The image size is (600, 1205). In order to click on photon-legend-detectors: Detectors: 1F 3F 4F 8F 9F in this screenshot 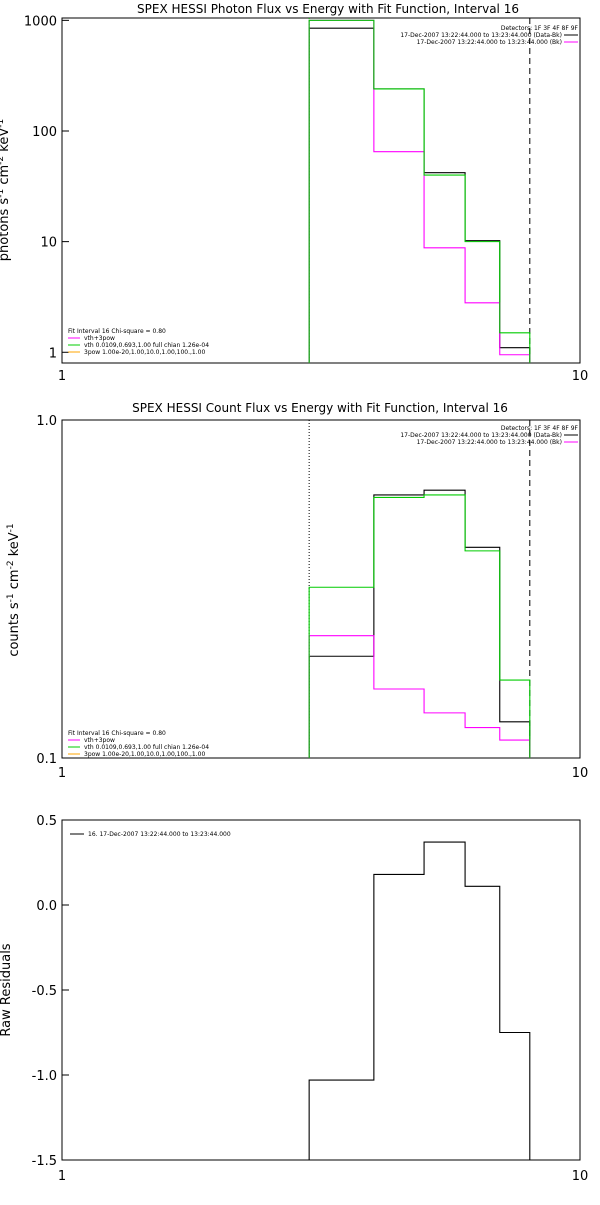, I will do `click(540, 28)`.